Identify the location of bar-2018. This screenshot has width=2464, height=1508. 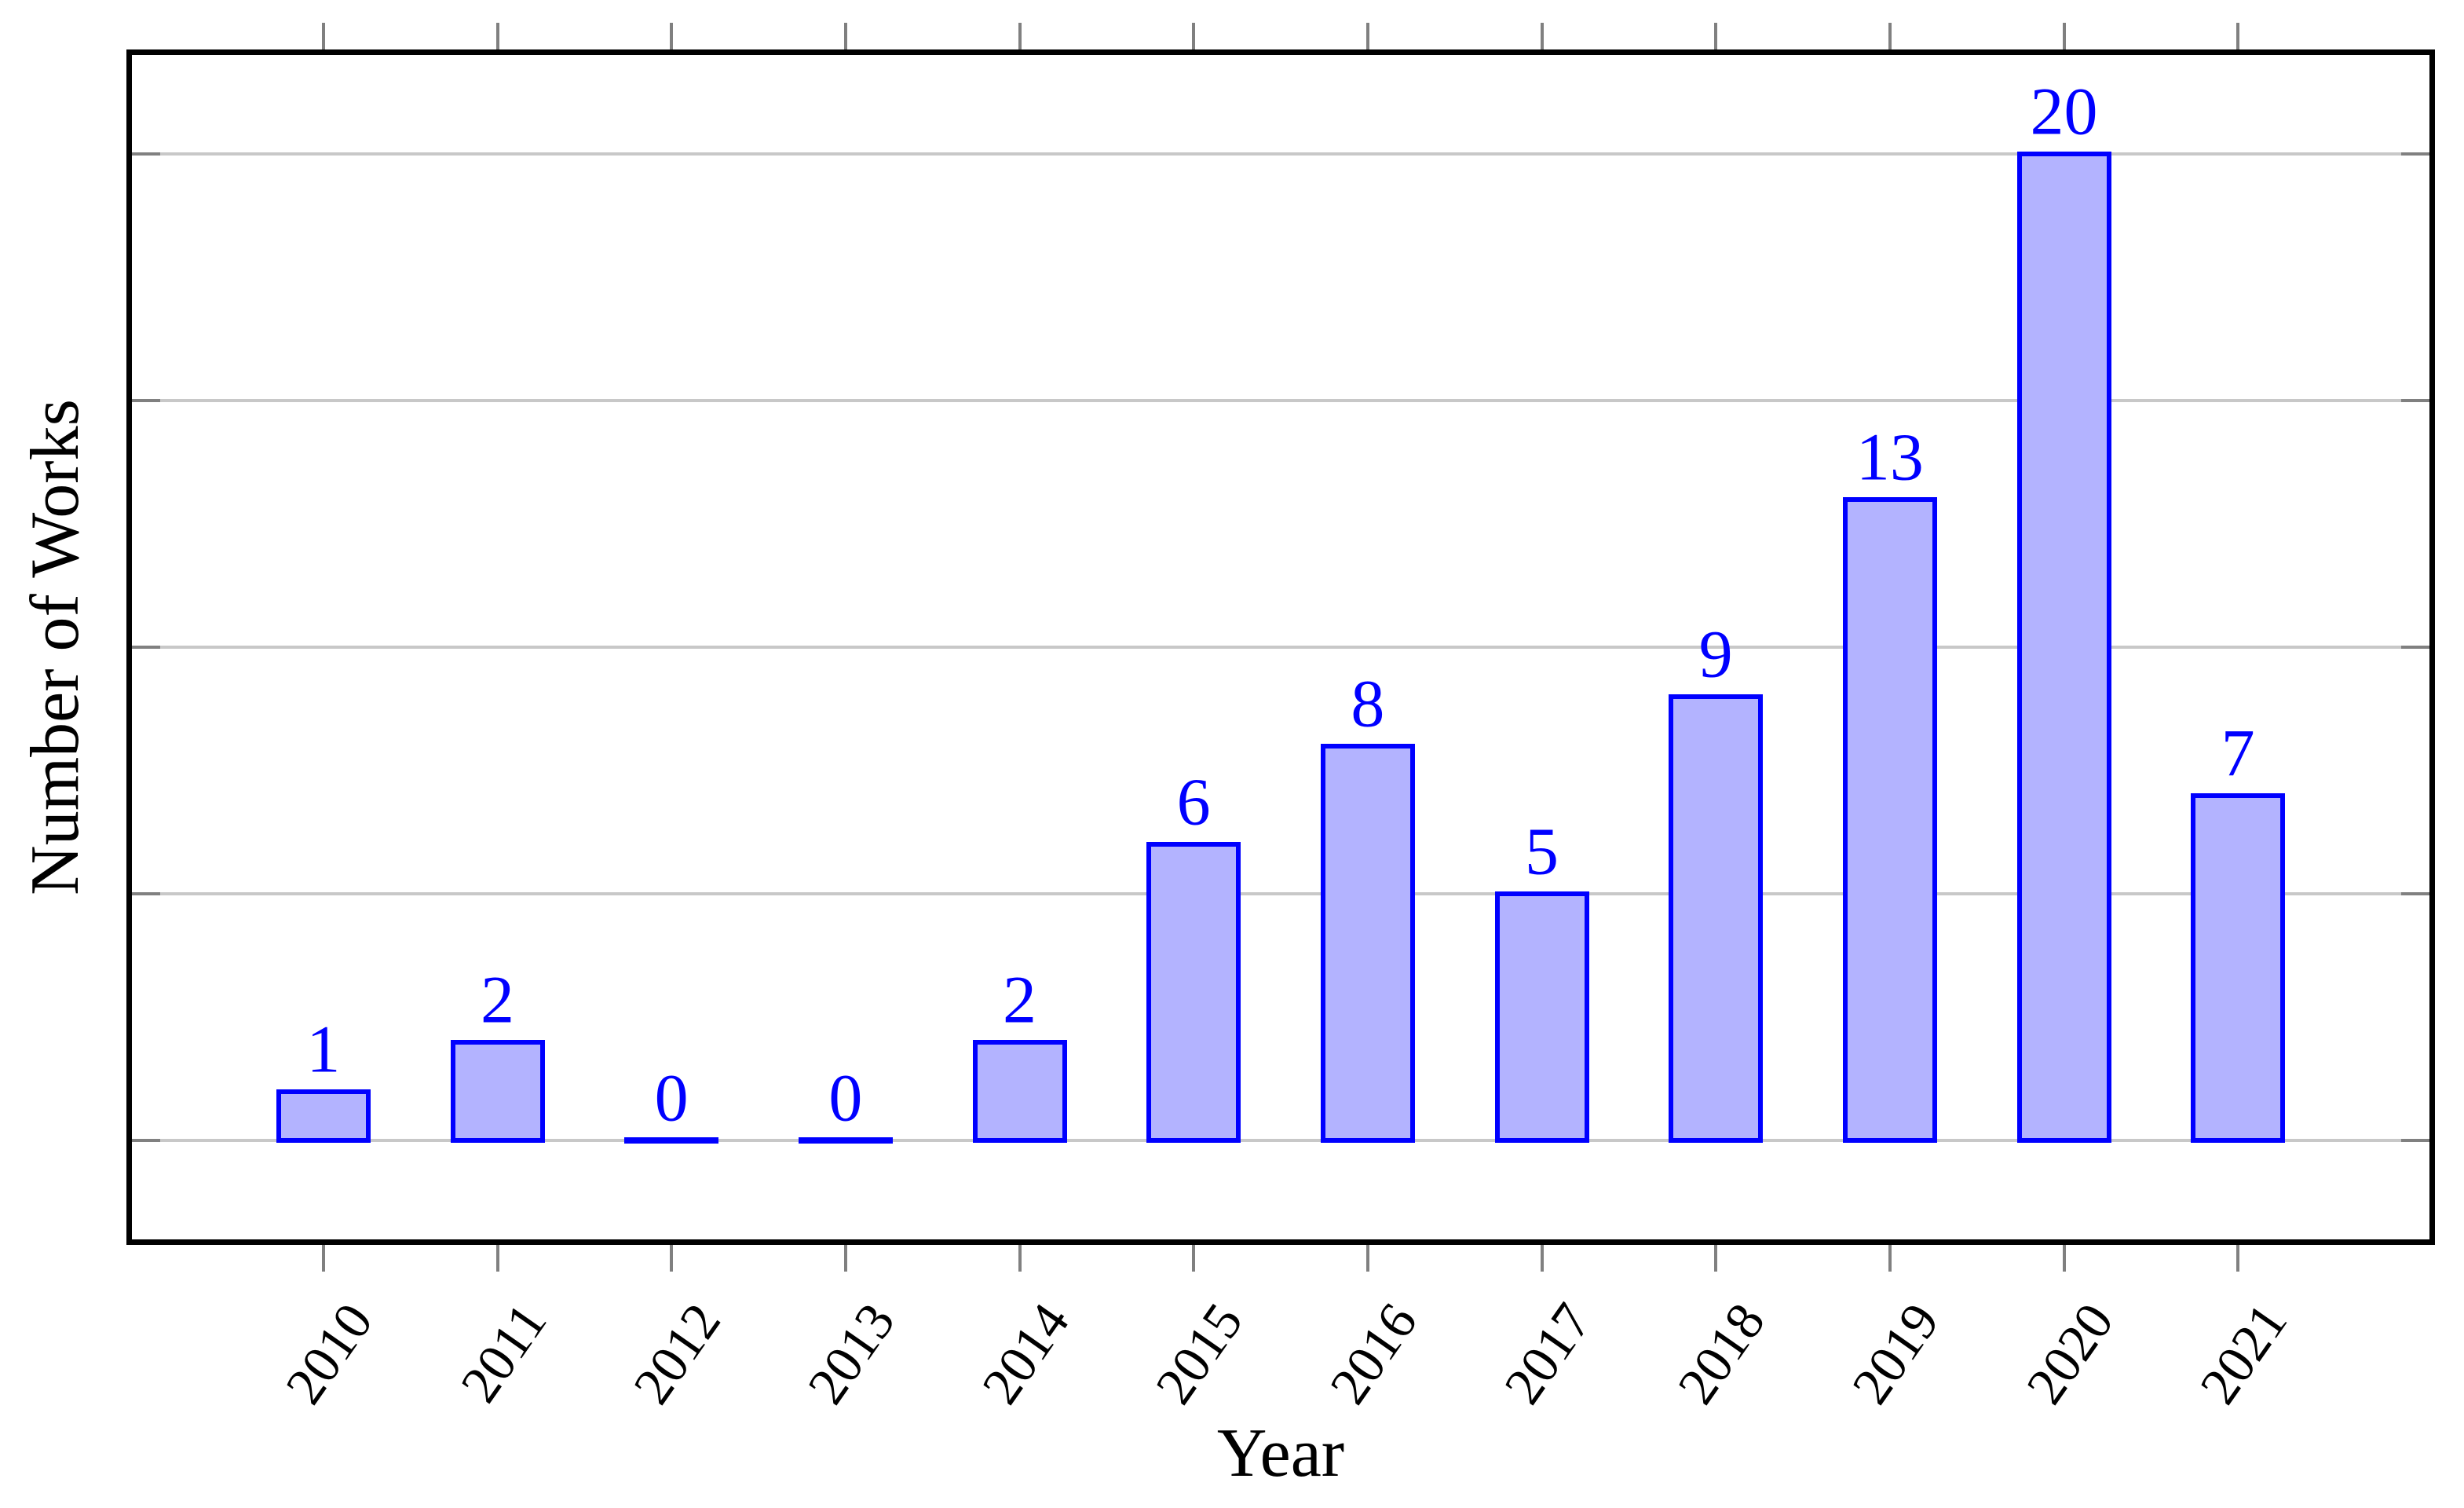
(1717, 919).